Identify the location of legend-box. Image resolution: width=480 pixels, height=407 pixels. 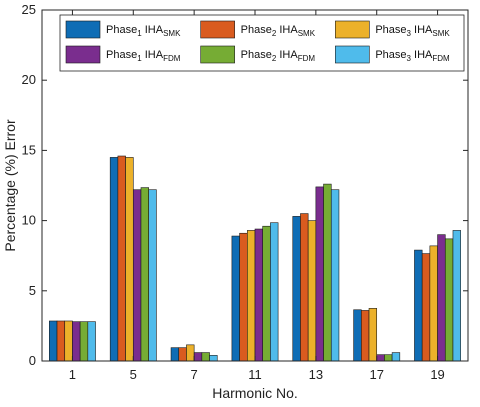
(262, 43).